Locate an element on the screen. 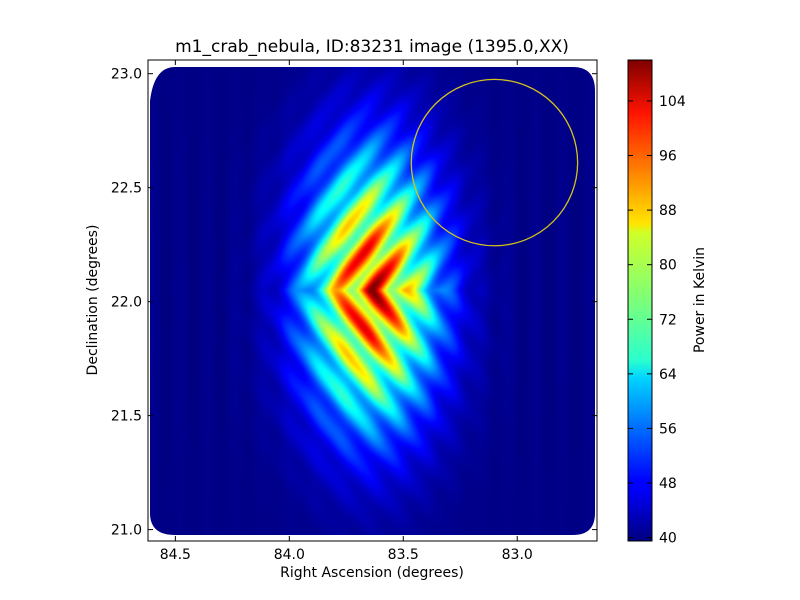 Image resolution: width=800 pixels, height=600 pixels. y-axis-label: Declination (degrees) is located at coordinates (93, 300).